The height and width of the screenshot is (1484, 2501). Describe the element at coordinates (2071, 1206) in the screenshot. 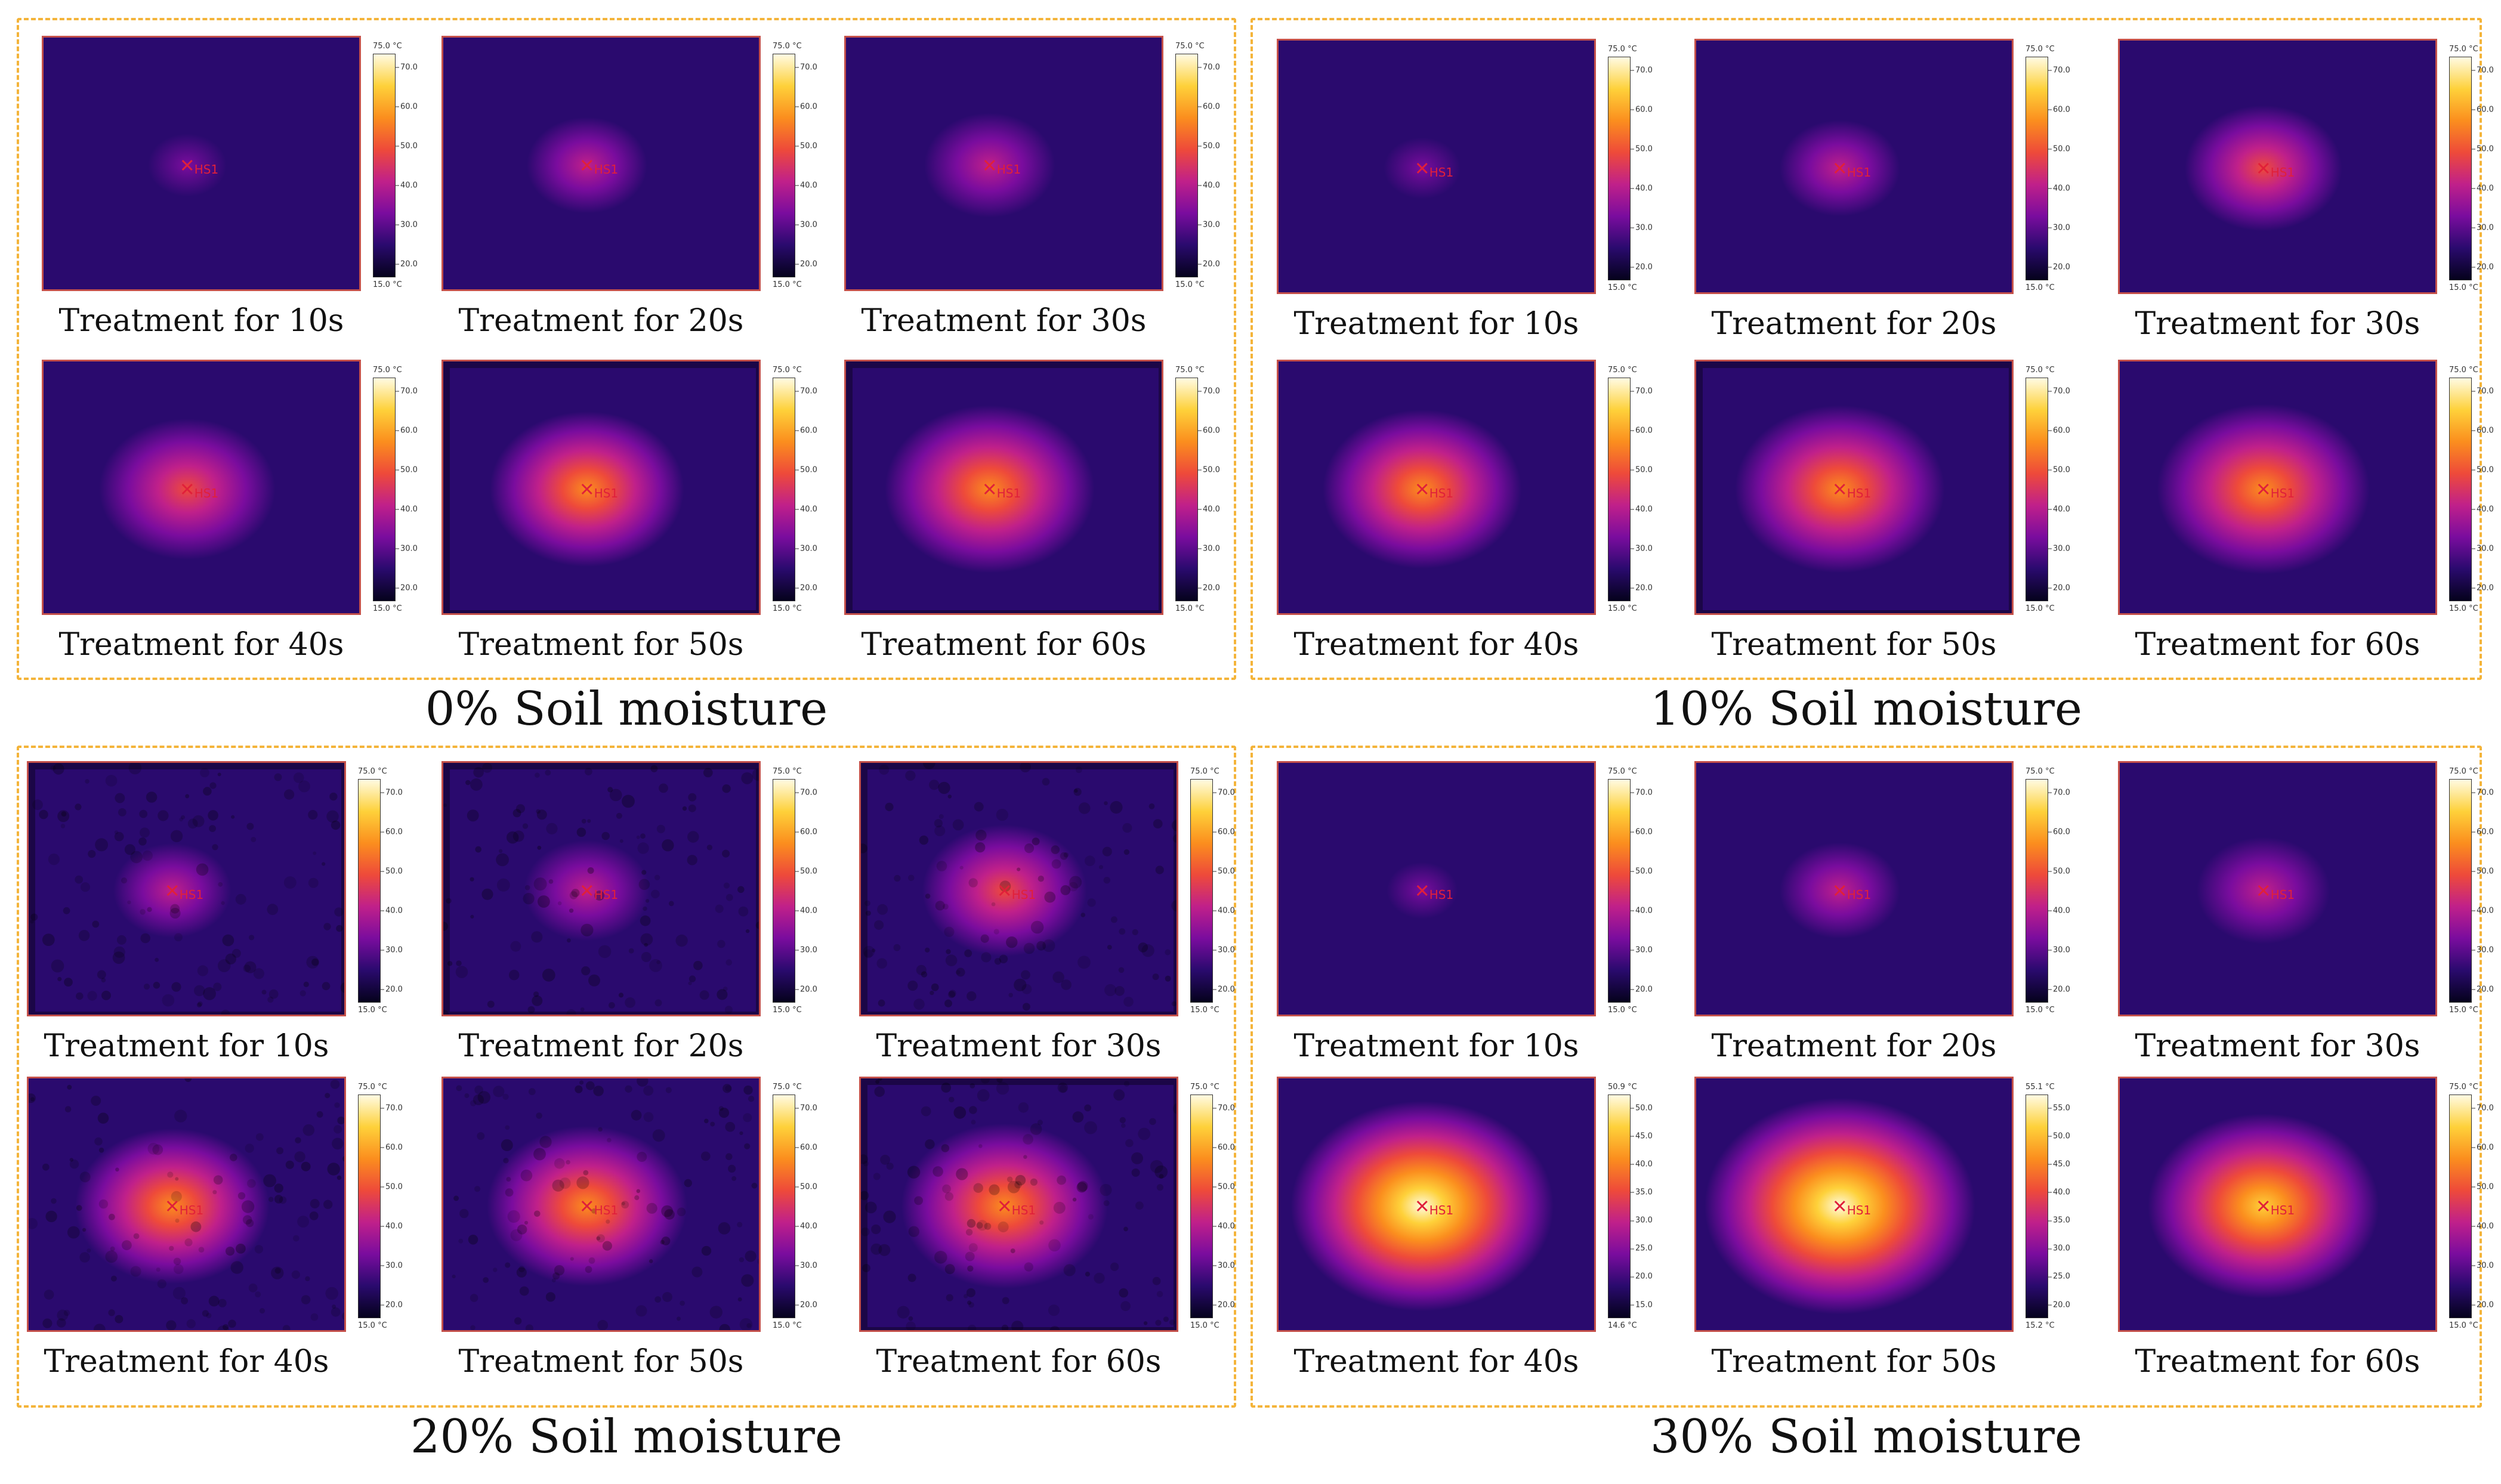

I see `scale-ticks: 55.0 50.0 45.0 40.0 35.0 30.0 25.0 20.0` at that location.